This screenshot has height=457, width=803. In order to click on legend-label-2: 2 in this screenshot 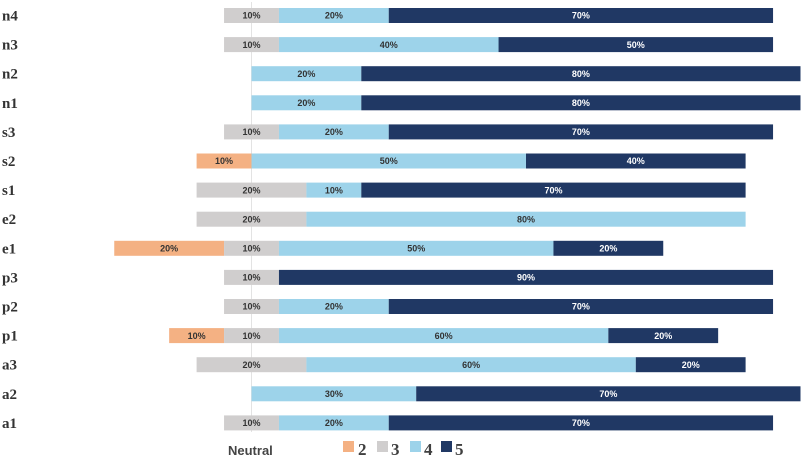, I will do `click(362, 448)`.